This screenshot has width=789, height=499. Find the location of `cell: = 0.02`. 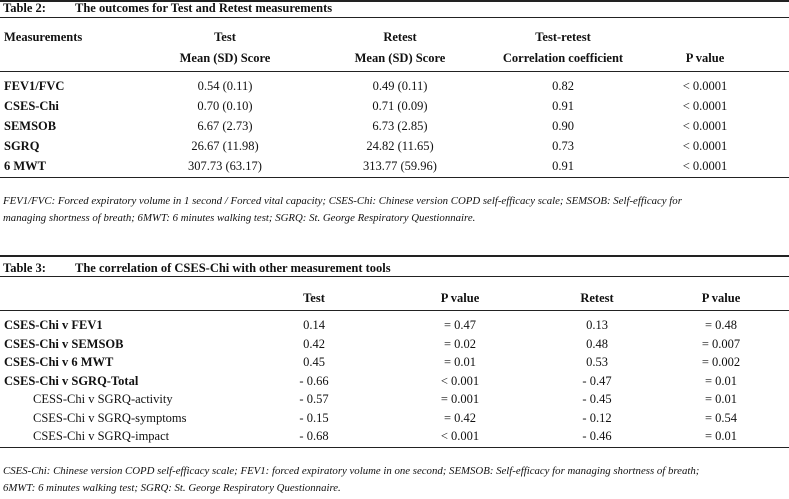

cell: = 0.02 is located at coordinates (460, 343).